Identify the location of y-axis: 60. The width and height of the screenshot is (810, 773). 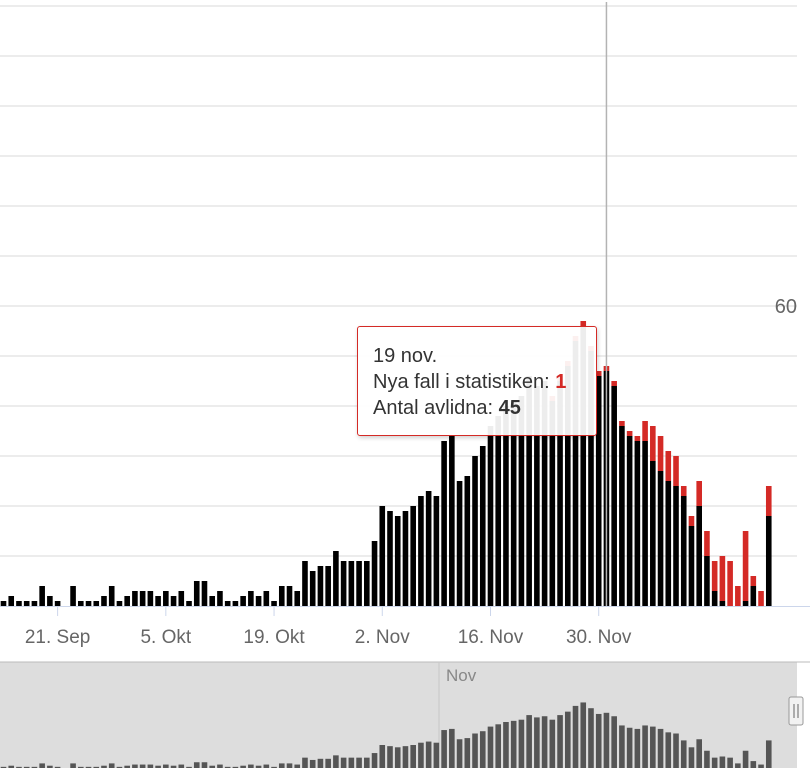
(786, 307).